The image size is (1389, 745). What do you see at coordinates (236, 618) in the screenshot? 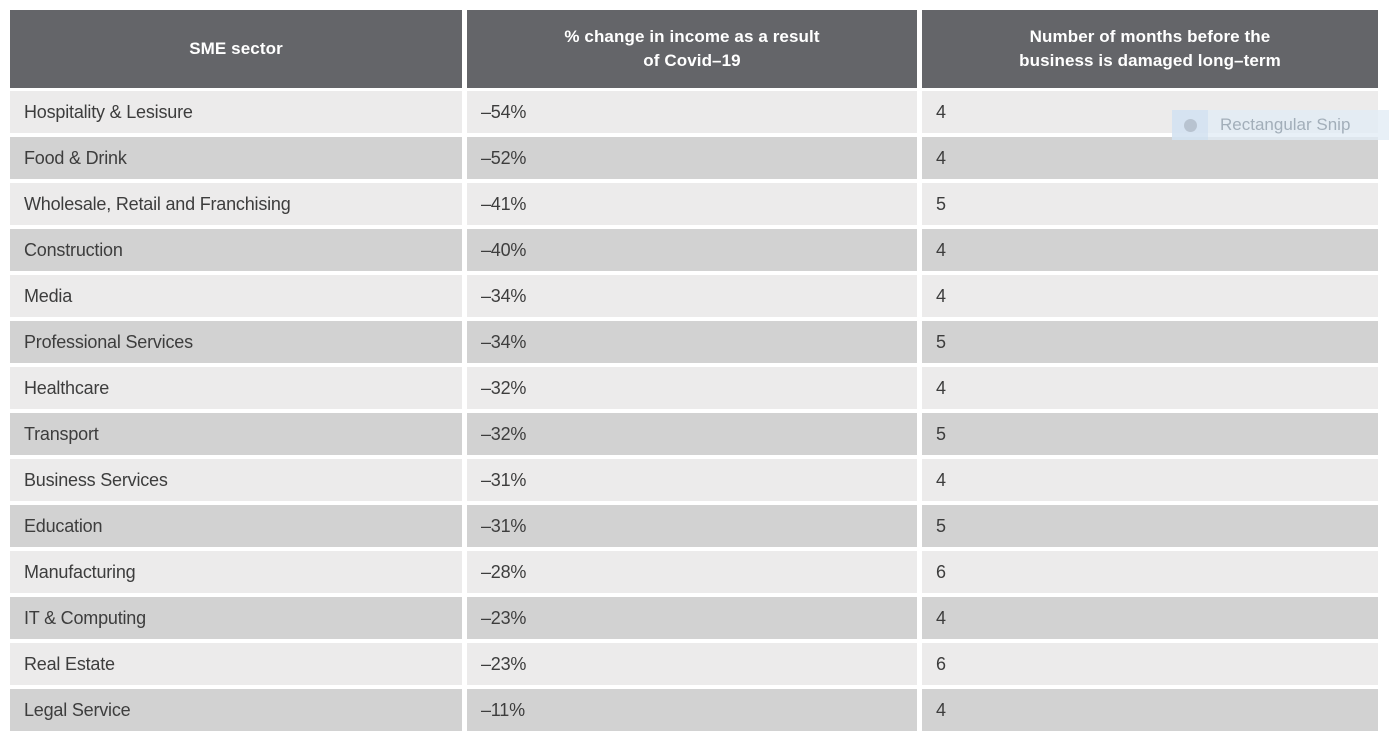
I see `sector-cell: IT & Computing` at bounding box center [236, 618].